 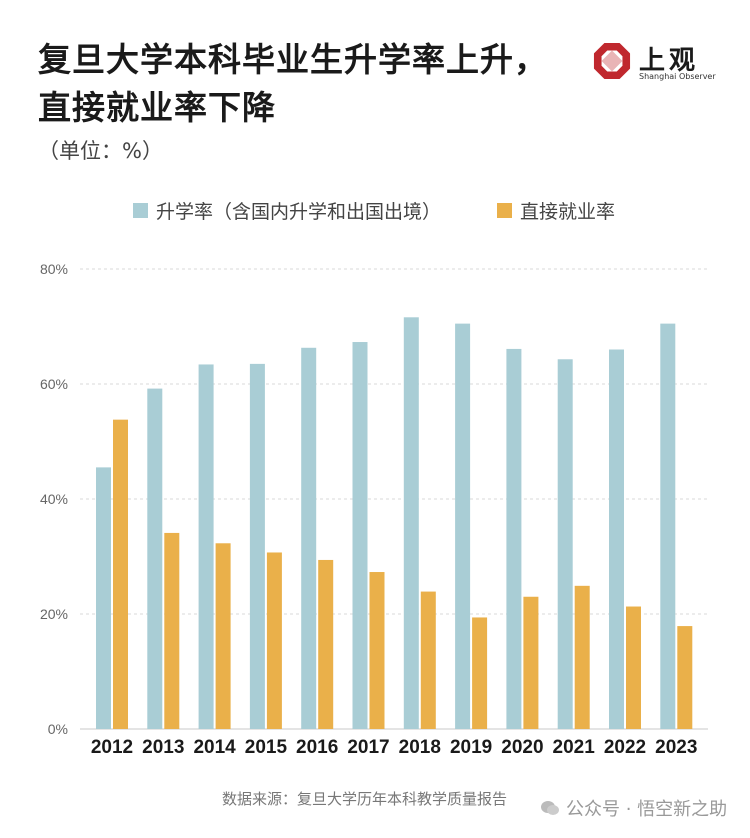 I want to click on bar-employment-2012, so click(x=120, y=574).